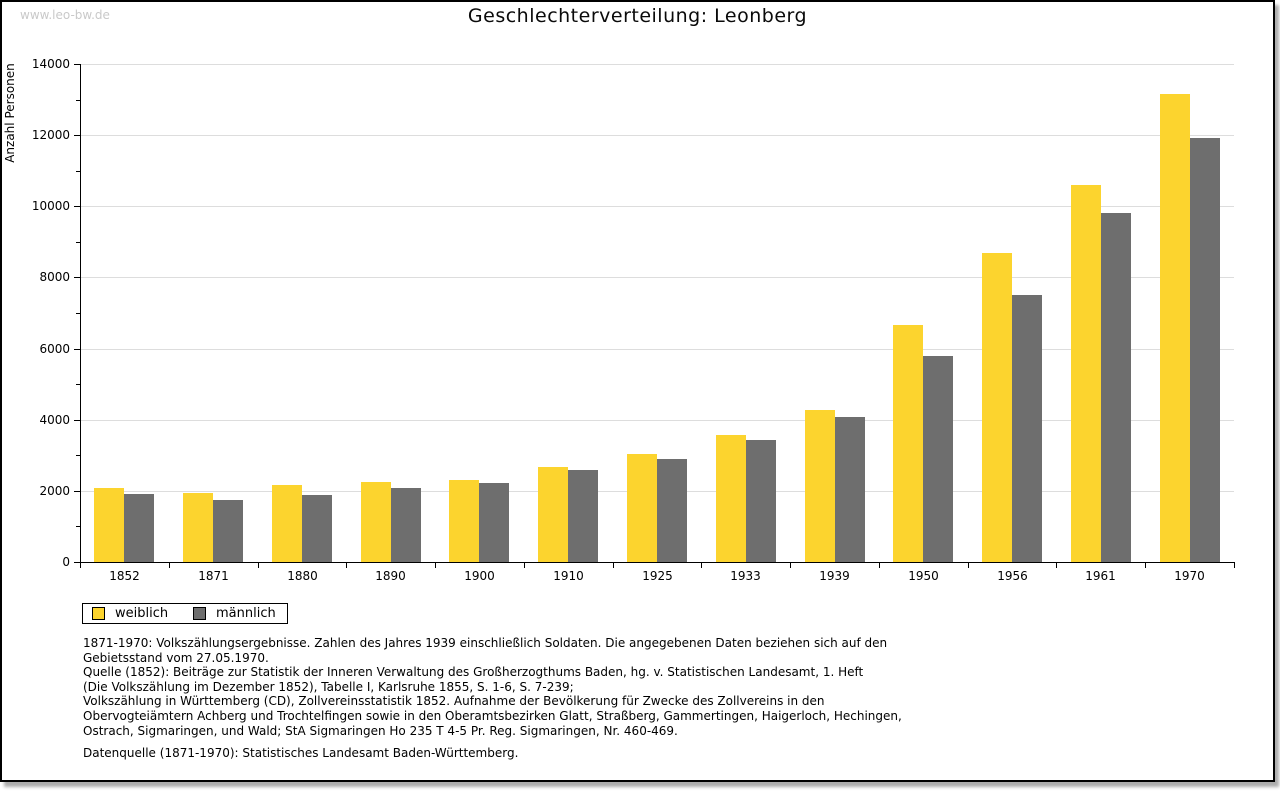 This screenshot has width=1280, height=791. What do you see at coordinates (464, 521) in the screenshot?
I see `bar-weiblich-1900` at bounding box center [464, 521].